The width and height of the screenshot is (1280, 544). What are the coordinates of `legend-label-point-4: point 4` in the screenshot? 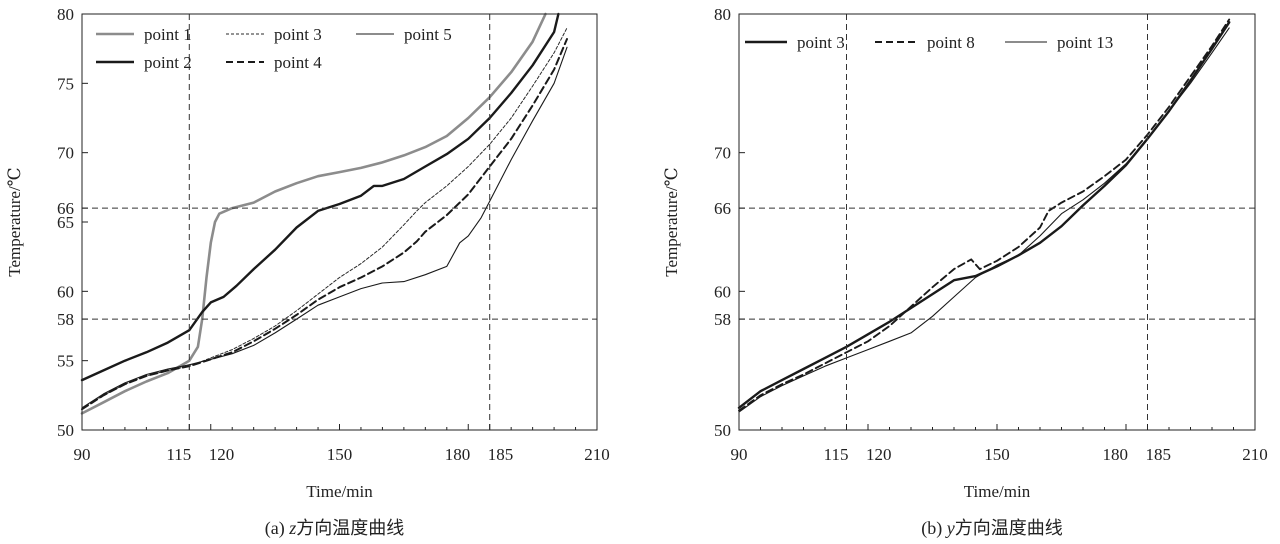 It's located at (298, 62).